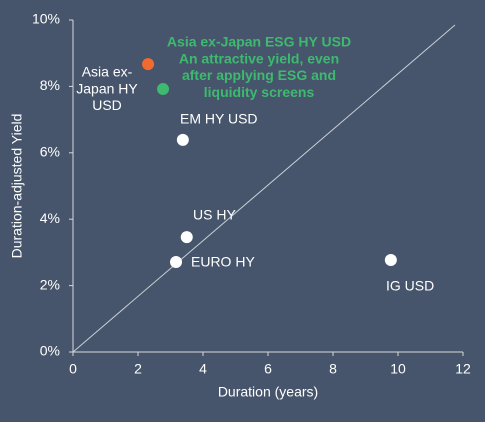 The image size is (485, 422). What do you see at coordinates (107, 72) in the screenshot?
I see `point-label: Asia ex-` at bounding box center [107, 72].